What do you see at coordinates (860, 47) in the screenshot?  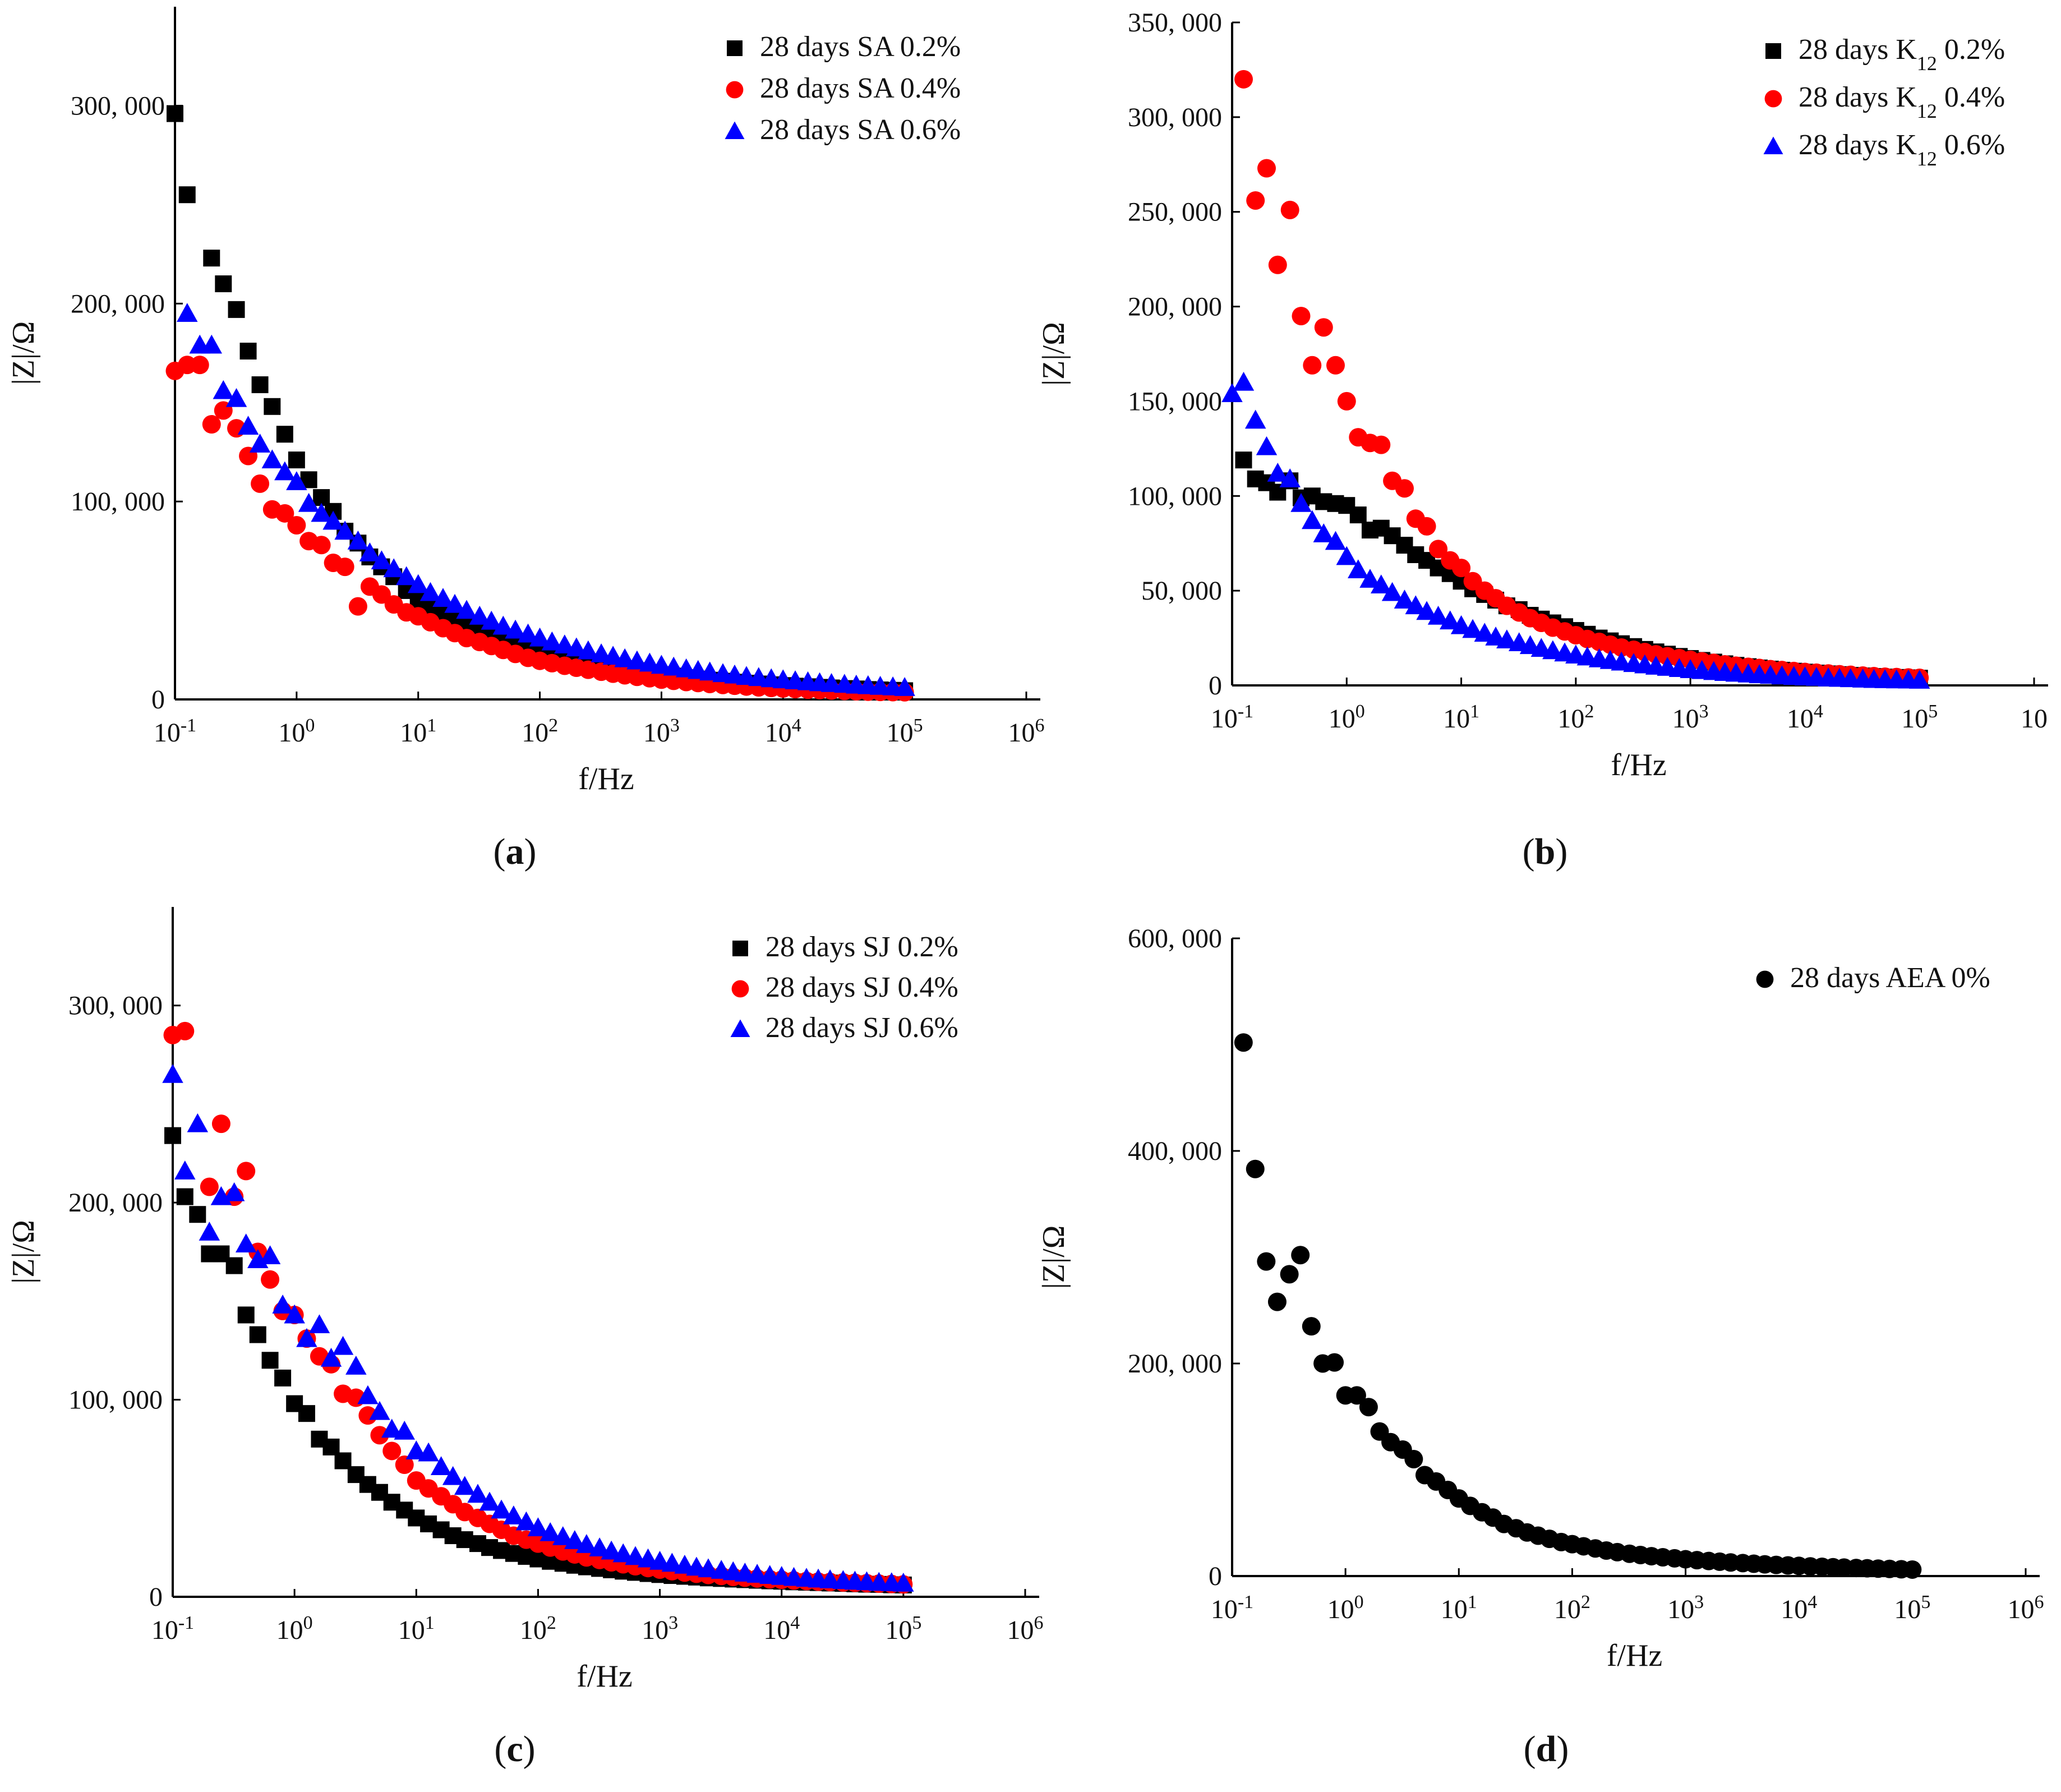 I see `legend-label: 28 days SA 0.2%` at bounding box center [860, 47].